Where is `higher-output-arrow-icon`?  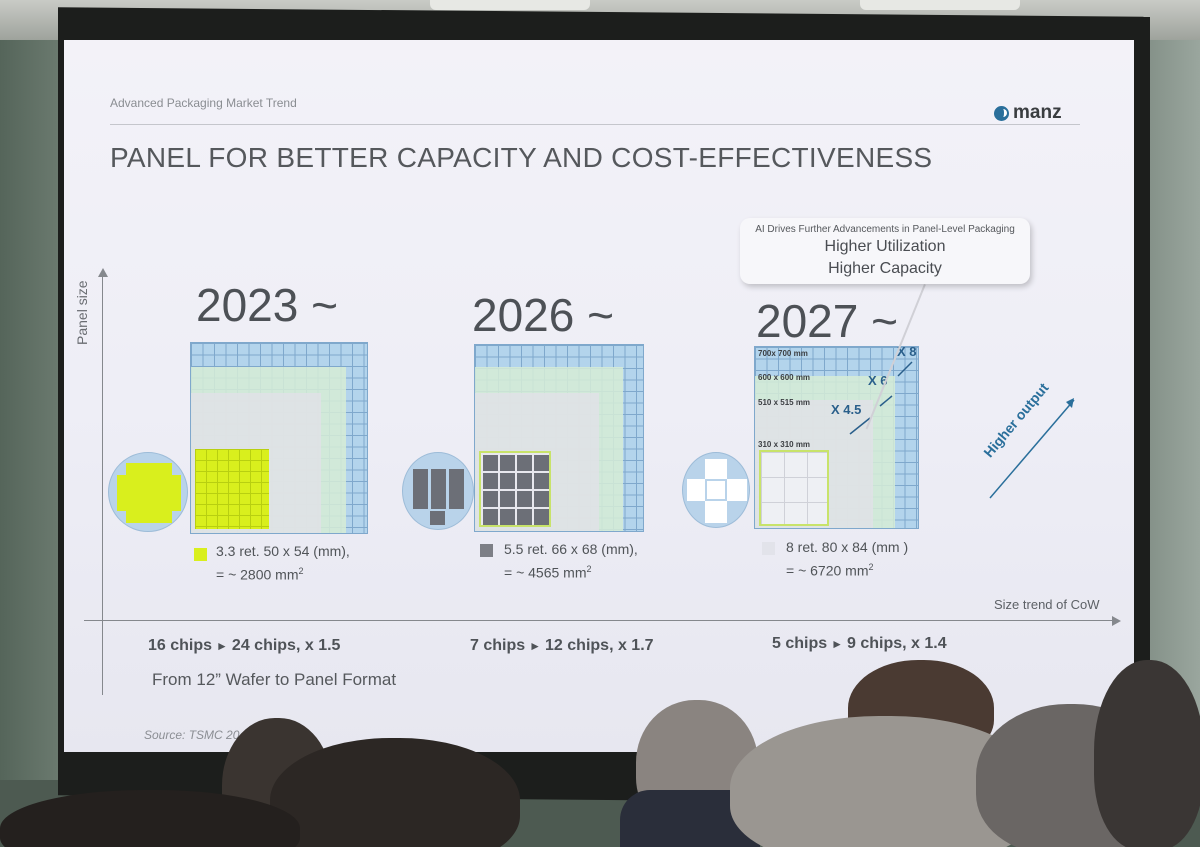
higher-output-arrow-icon is located at coordinates (1032, 448).